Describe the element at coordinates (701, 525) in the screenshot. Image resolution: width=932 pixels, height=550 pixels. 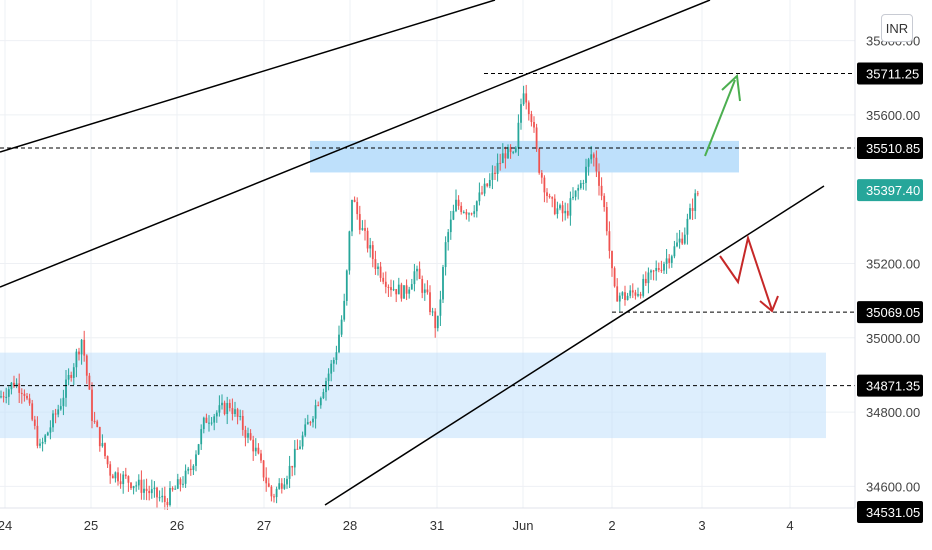
I see `time-tick-label: 3` at that location.